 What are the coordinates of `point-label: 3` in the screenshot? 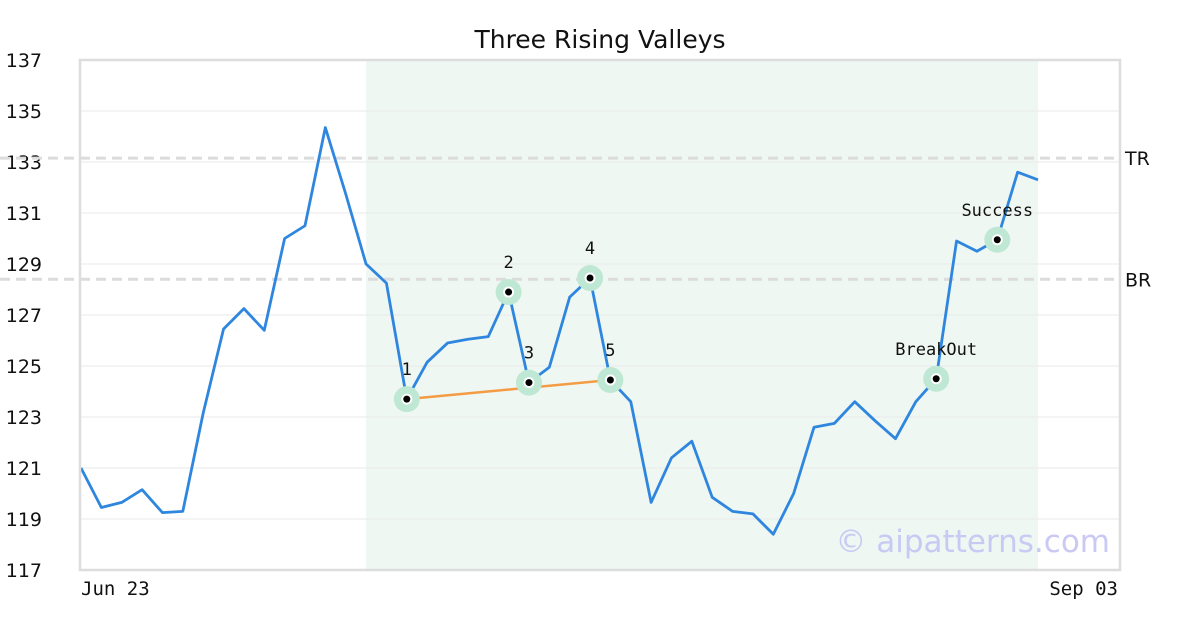 It's located at (529, 354).